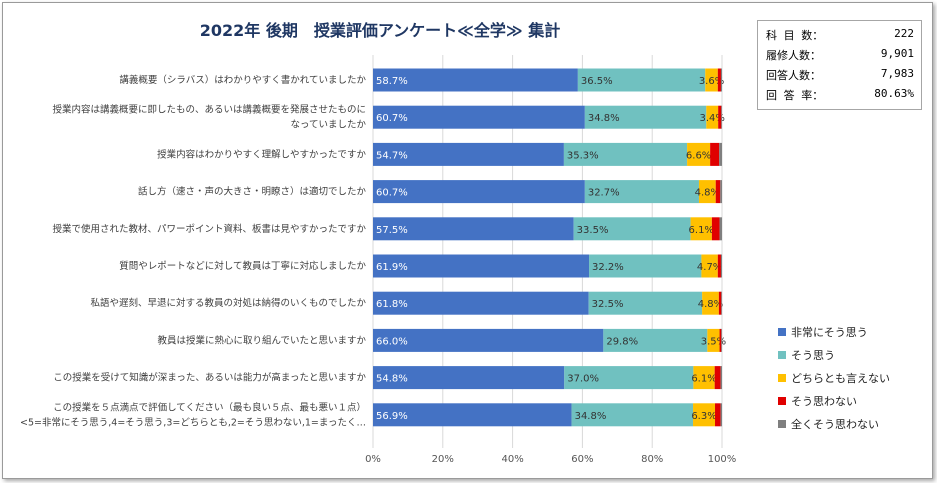  Describe the element at coordinates (840, 55) in the screenshot. I see `stat-row-enrolled: 履修人数： 9,901` at that location.